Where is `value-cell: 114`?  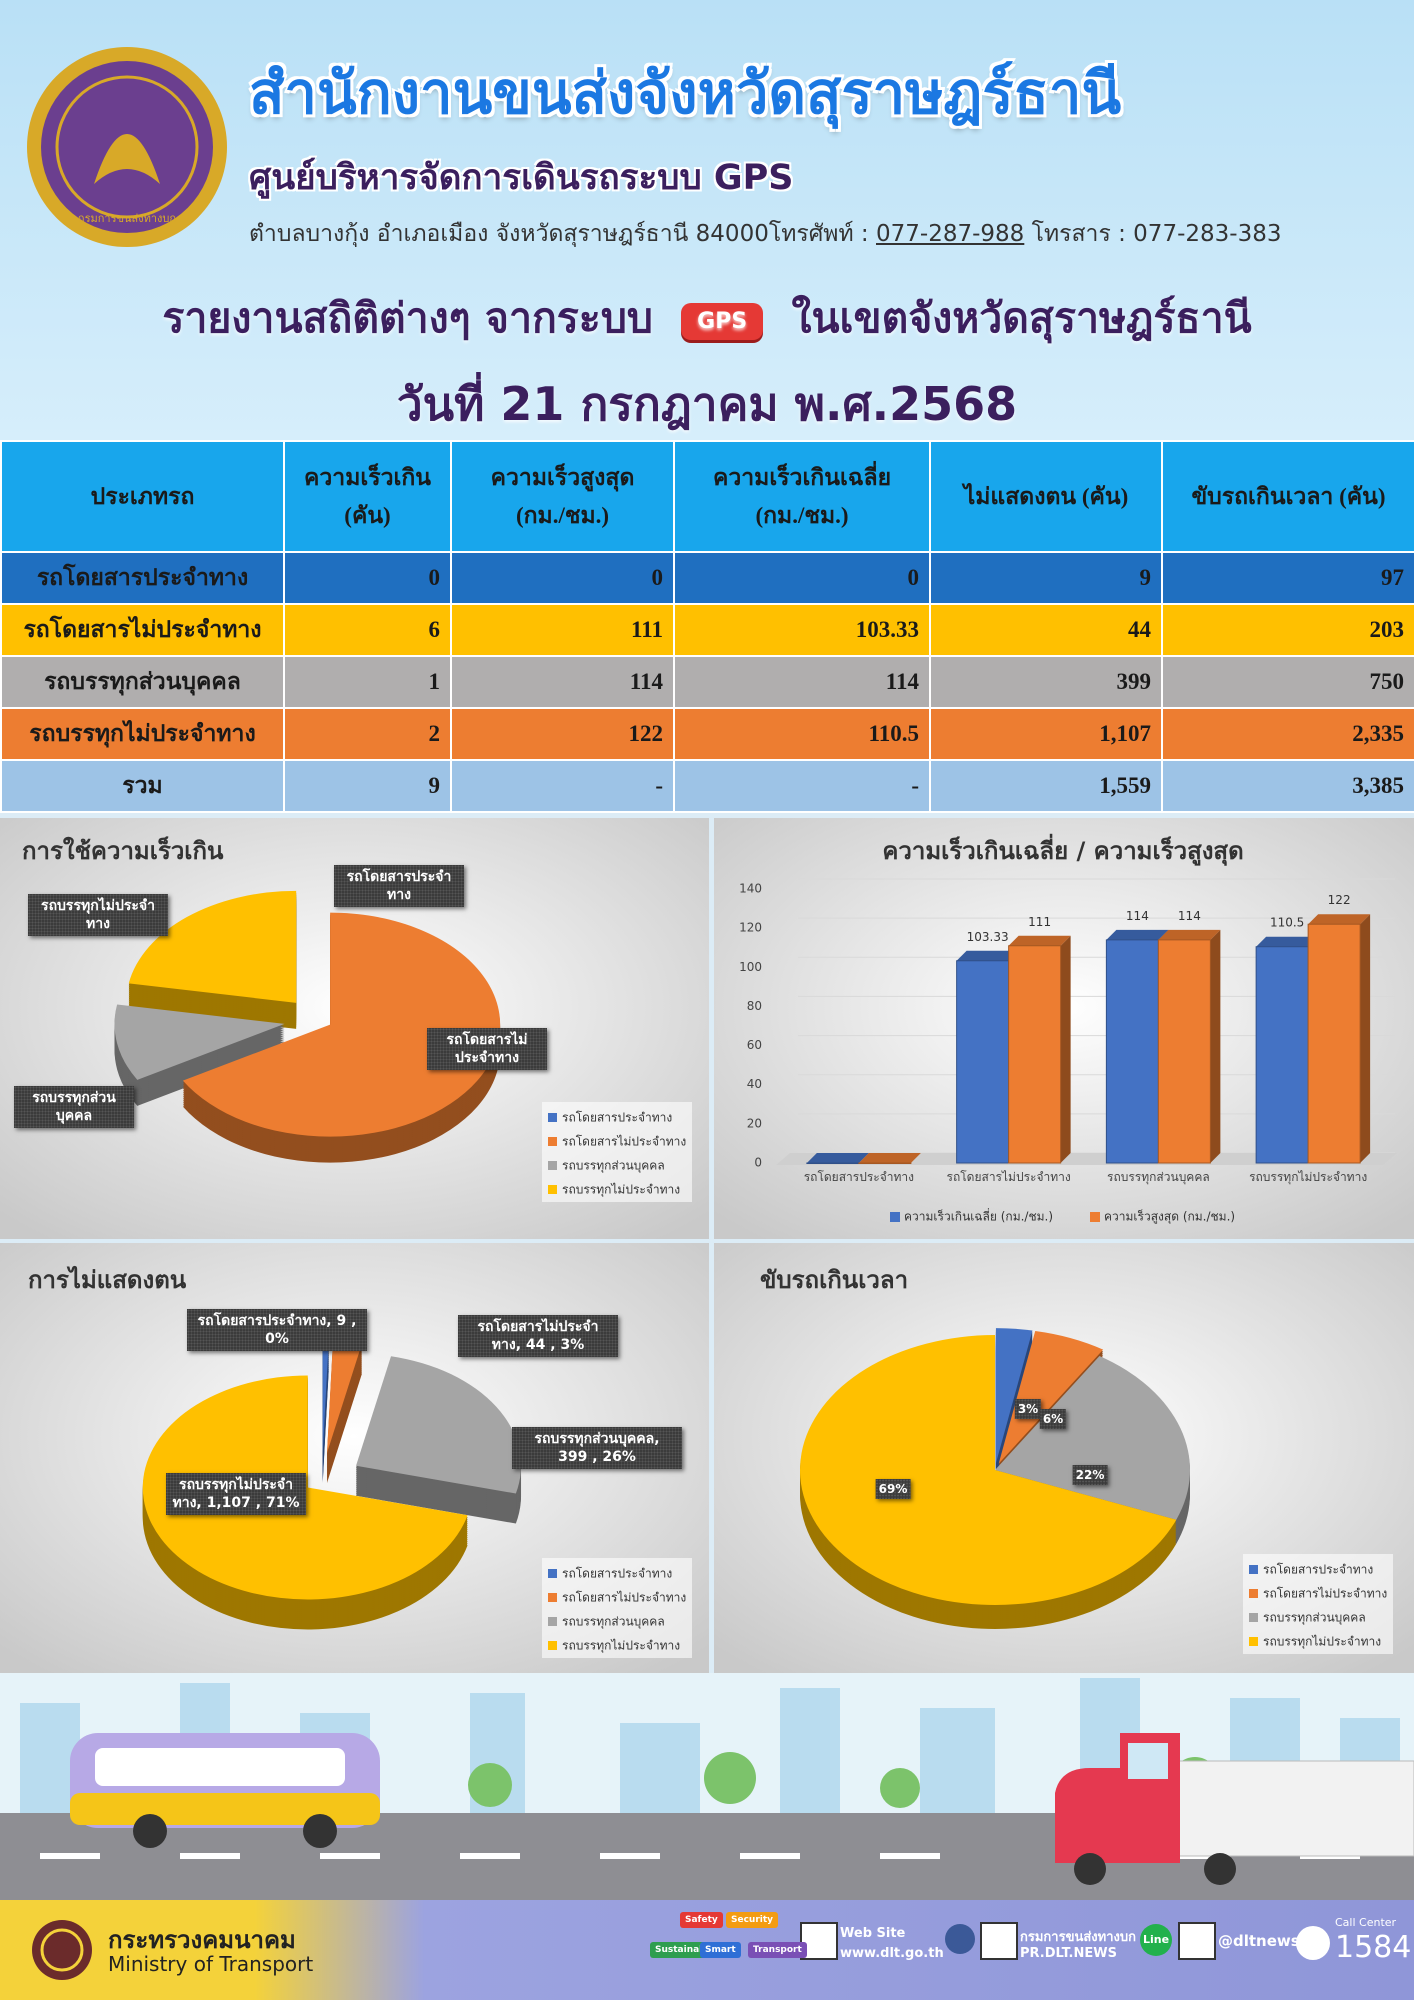
value-cell: 114 is located at coordinates (562, 682).